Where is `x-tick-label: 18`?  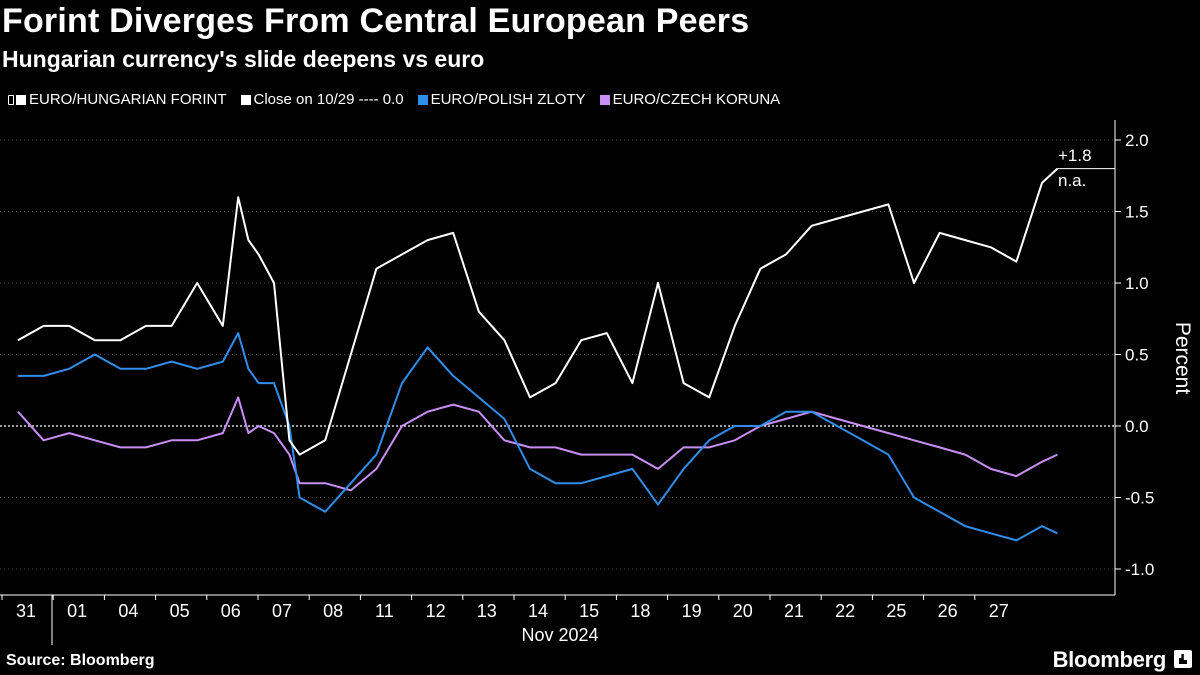 x-tick-label: 18 is located at coordinates (640, 611).